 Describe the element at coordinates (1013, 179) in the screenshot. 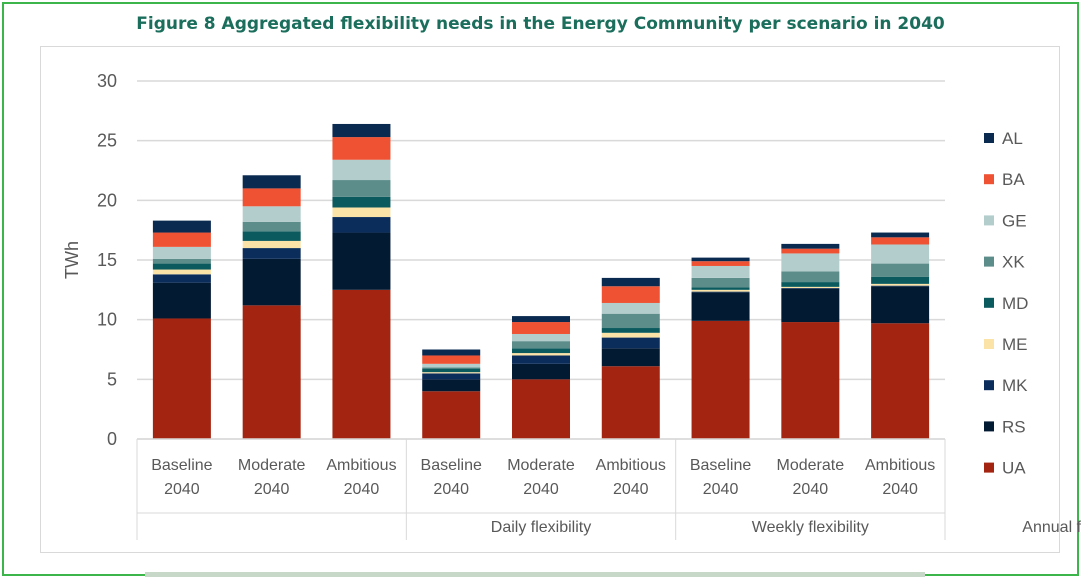

I see `legend-label: BA` at that location.